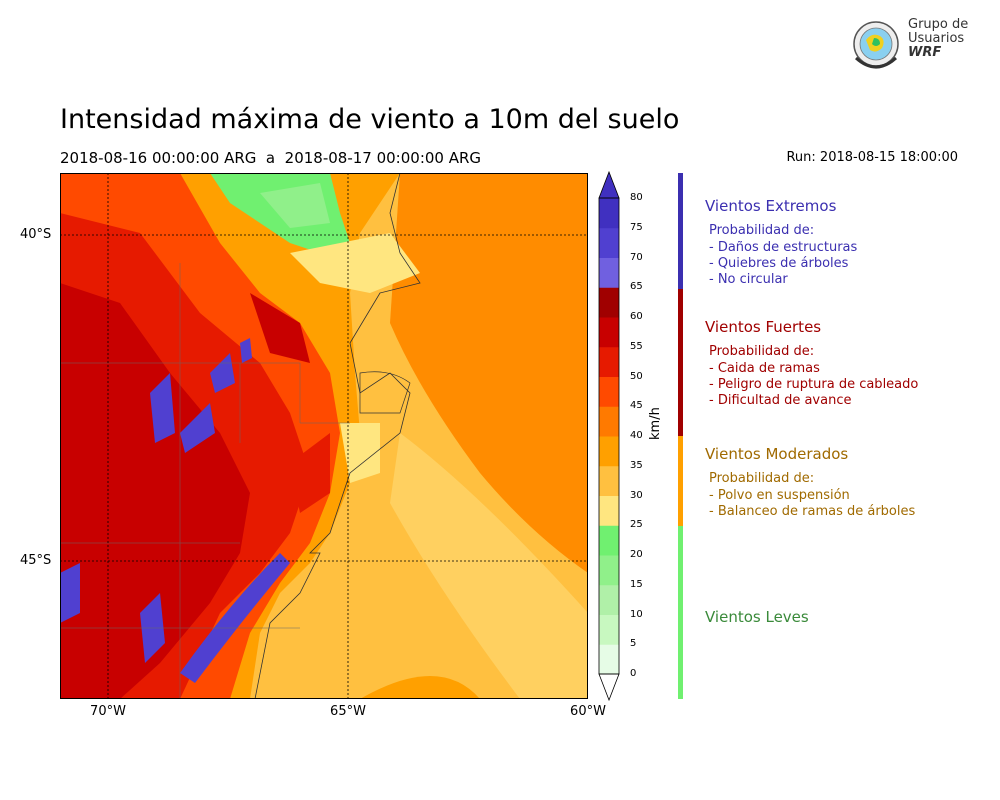  Describe the element at coordinates (780, 400) in the screenshot. I see `category-line: - Dificultad de avance` at that location.